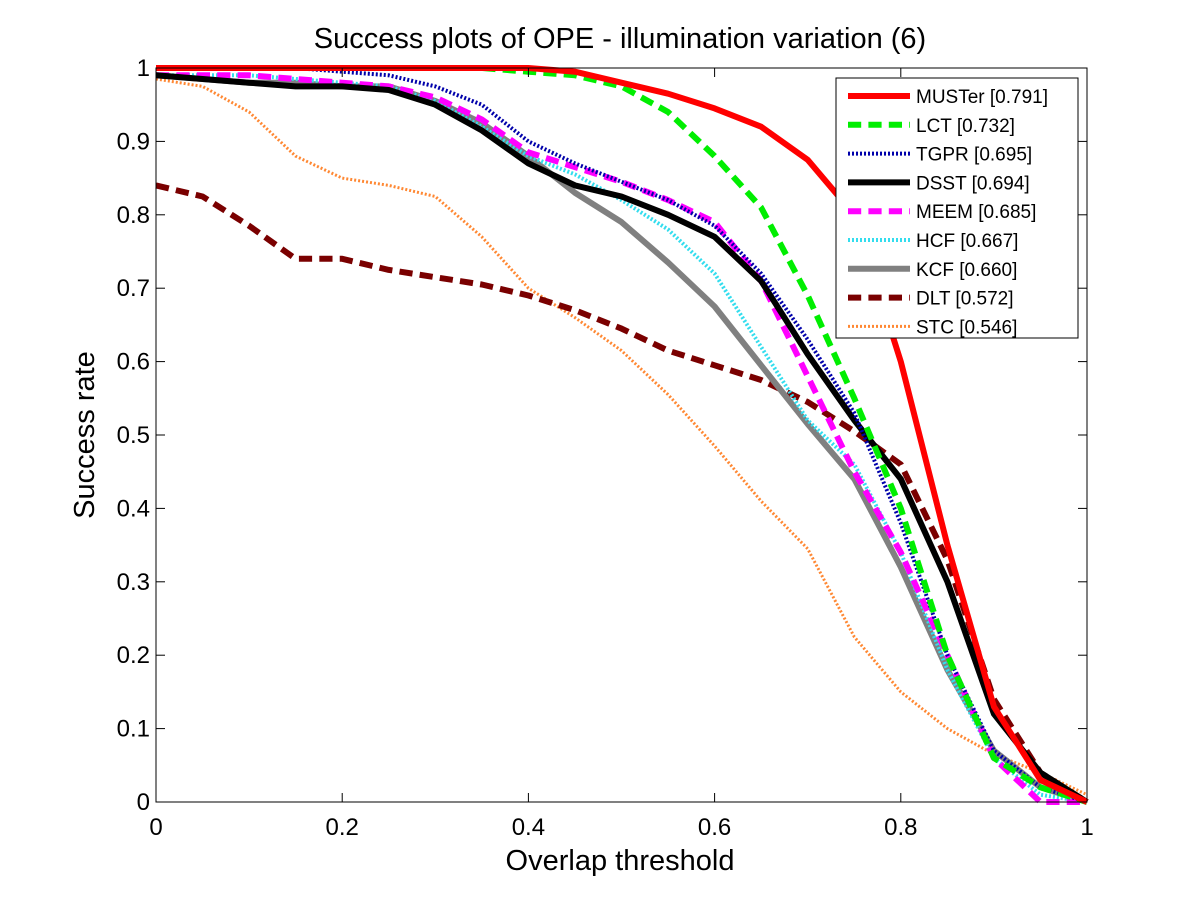 This screenshot has width=1201, height=901. What do you see at coordinates (85, 435) in the screenshot?
I see `y-axis-label: Success rate` at bounding box center [85, 435].